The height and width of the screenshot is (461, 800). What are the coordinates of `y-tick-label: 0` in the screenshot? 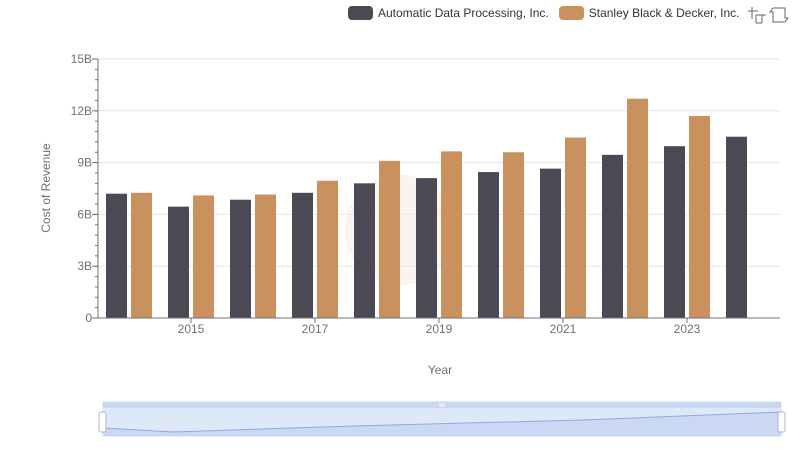 It's located at (88, 318).